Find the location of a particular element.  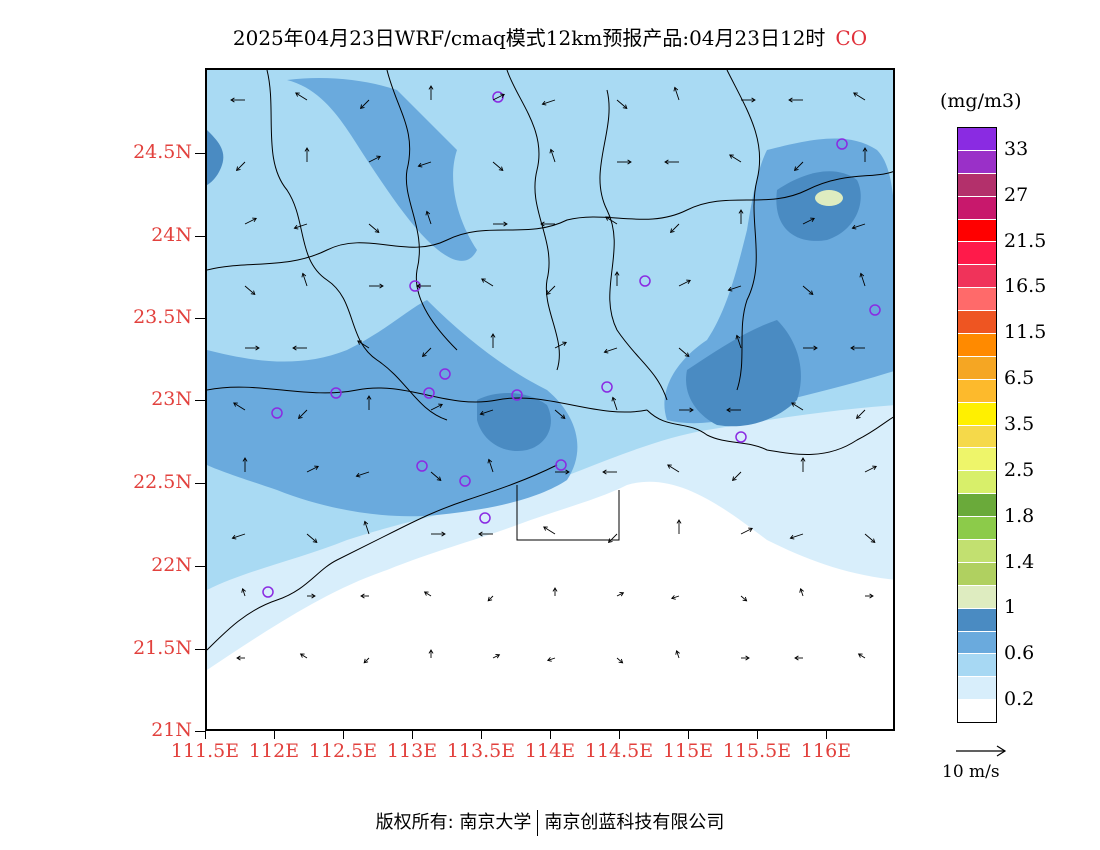

colorbar-label: 11.5 is located at coordinates (1025, 332).